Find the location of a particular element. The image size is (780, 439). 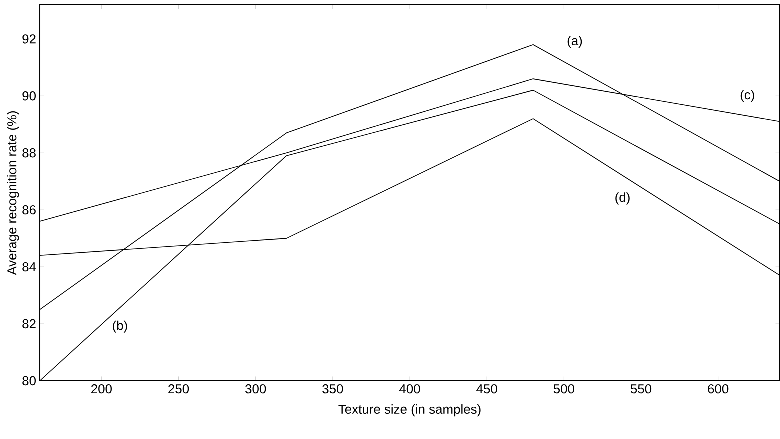

y-axis-title: Average recognition rate (%) is located at coordinates (13, 194).